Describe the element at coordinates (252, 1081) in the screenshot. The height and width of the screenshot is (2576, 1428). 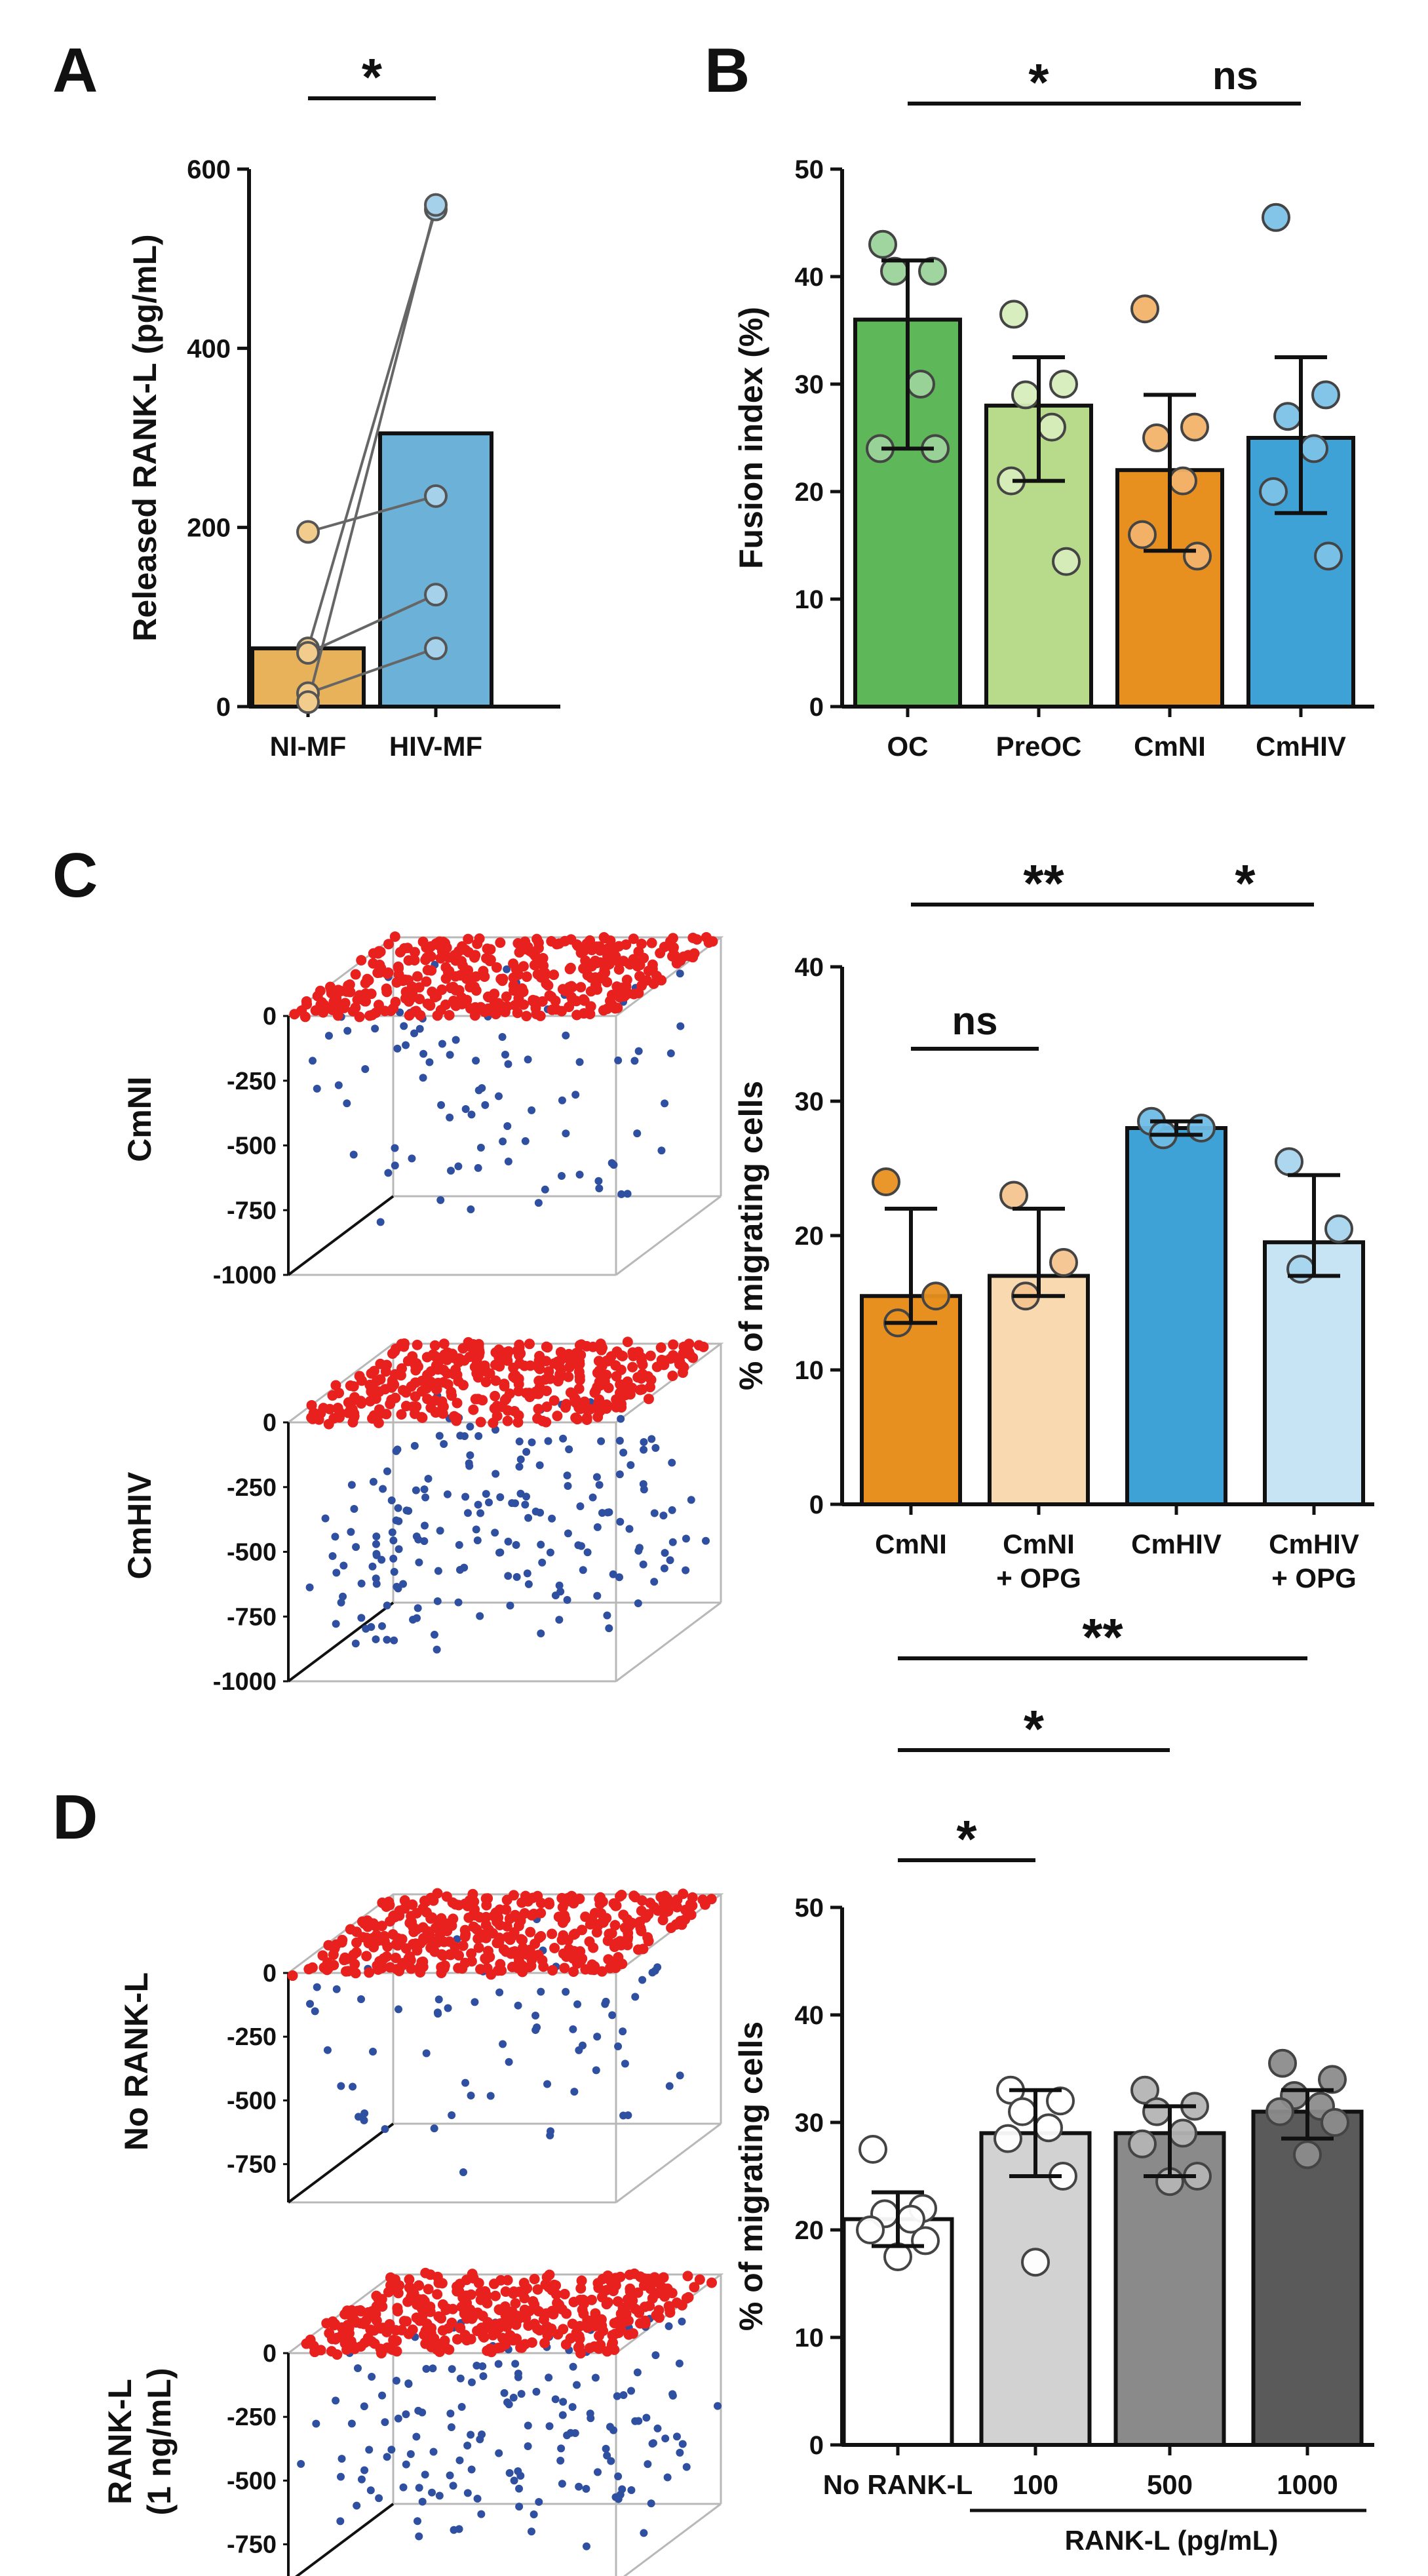
I see `z-tick-label: -250` at that location.